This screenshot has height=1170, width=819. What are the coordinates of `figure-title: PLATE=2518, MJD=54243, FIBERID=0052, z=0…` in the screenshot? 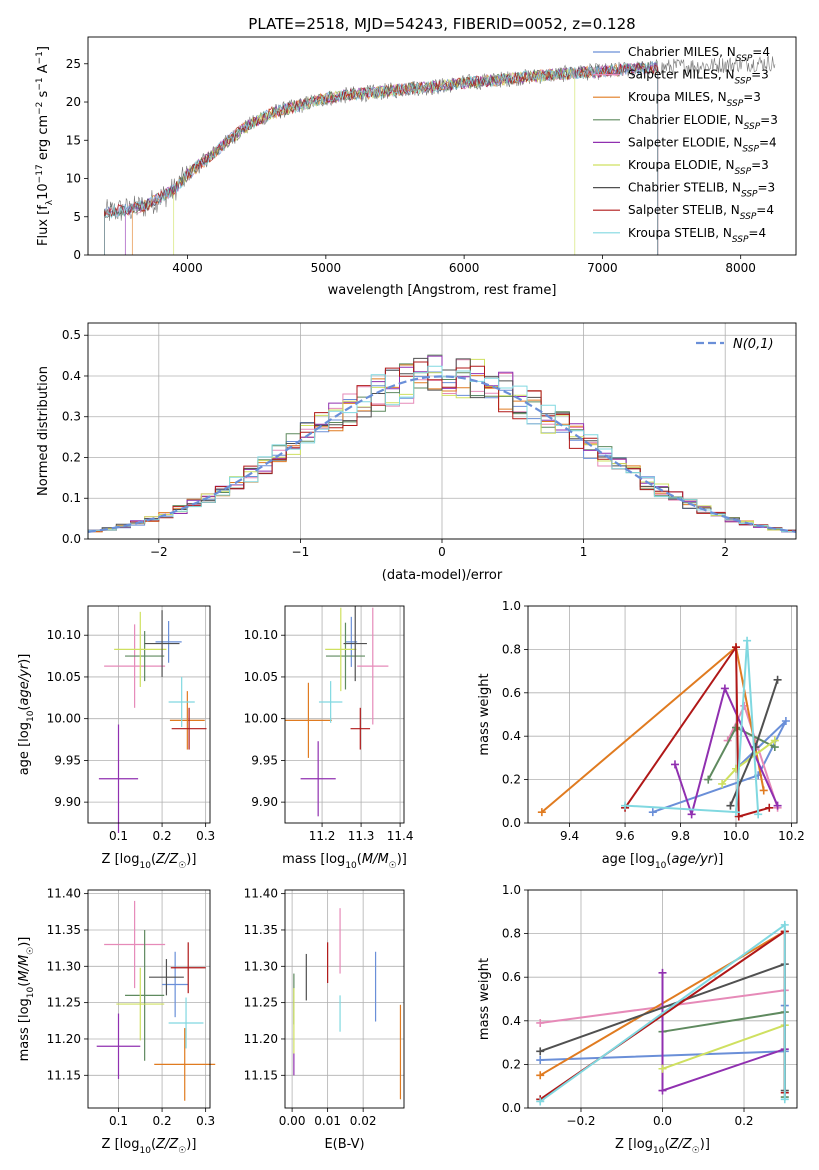 It's located at (441, 24).